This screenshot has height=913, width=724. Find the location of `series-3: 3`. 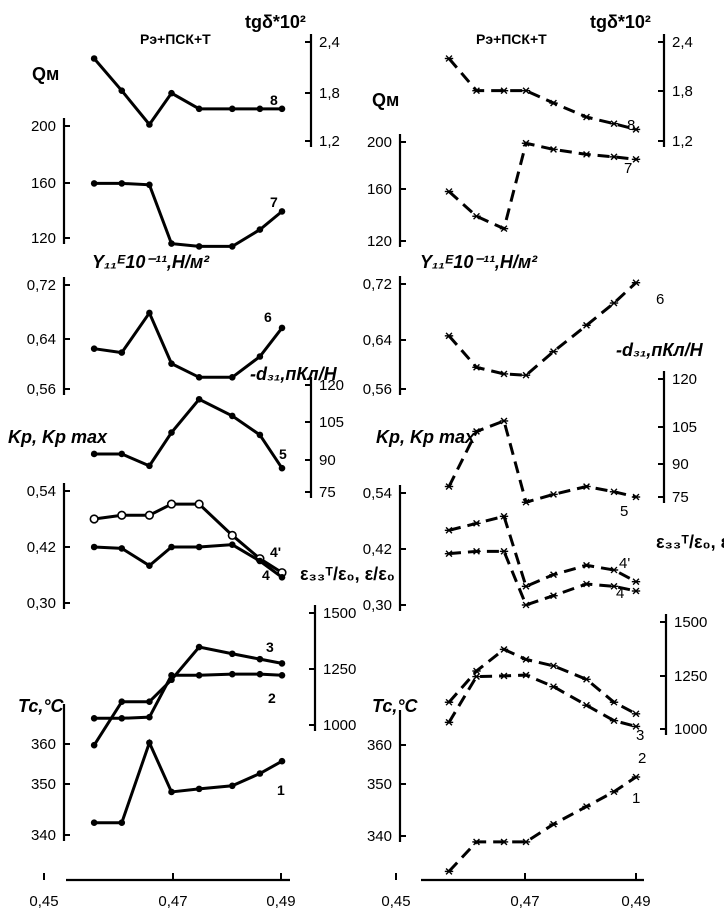

series-3: 3 is located at coordinates (188, 694).